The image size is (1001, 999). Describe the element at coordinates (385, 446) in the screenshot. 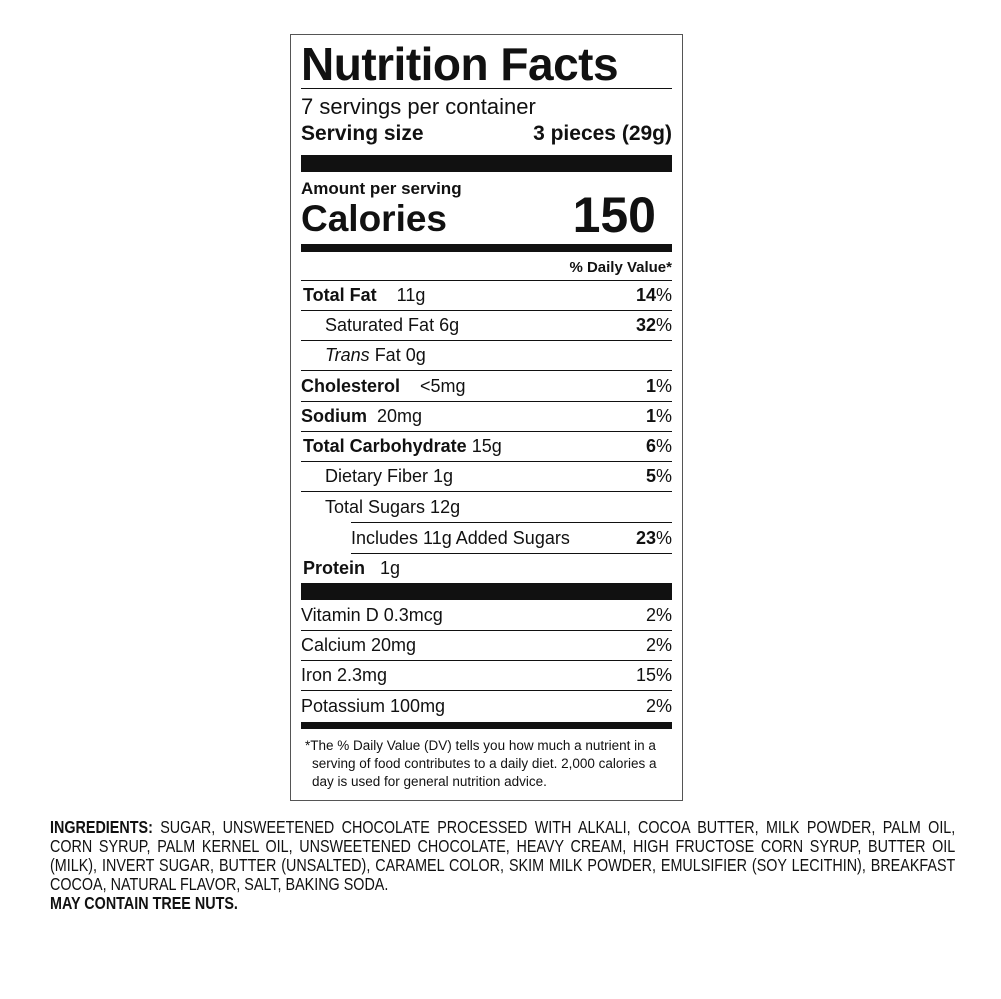

I see `nutrient-name: Total Carbohydrate` at that location.